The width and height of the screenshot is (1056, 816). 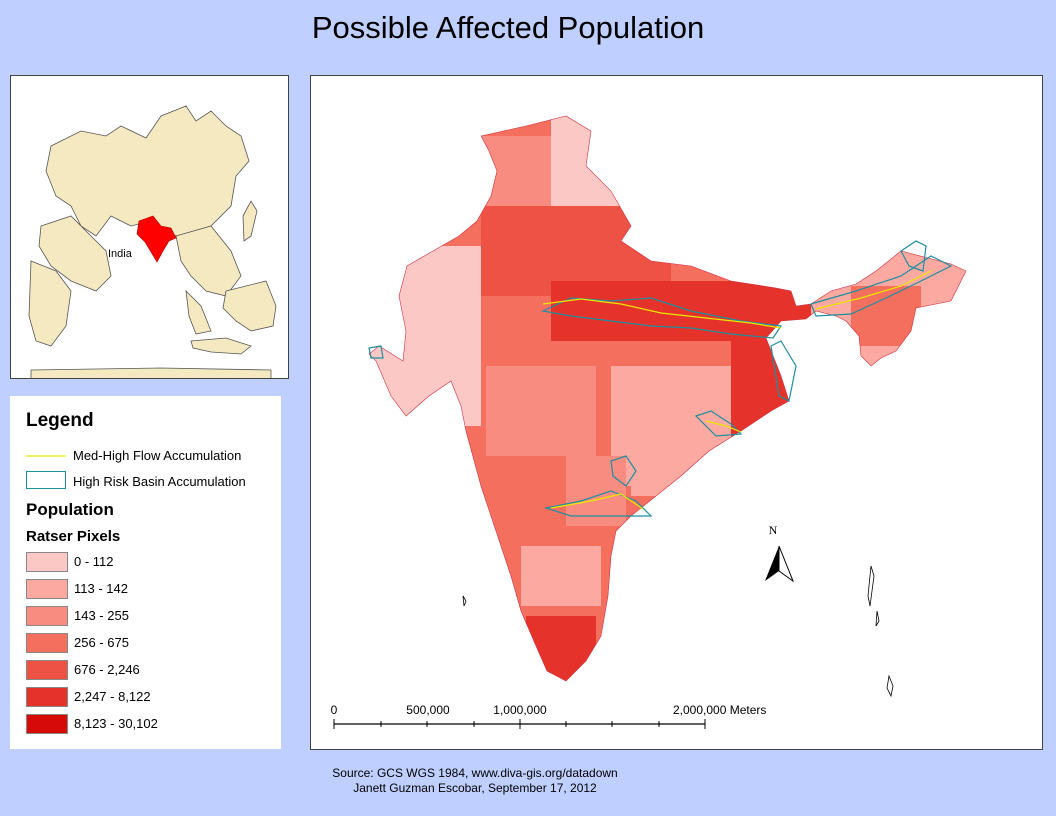 I want to click on overview-land-australia, so click(x=249, y=306).